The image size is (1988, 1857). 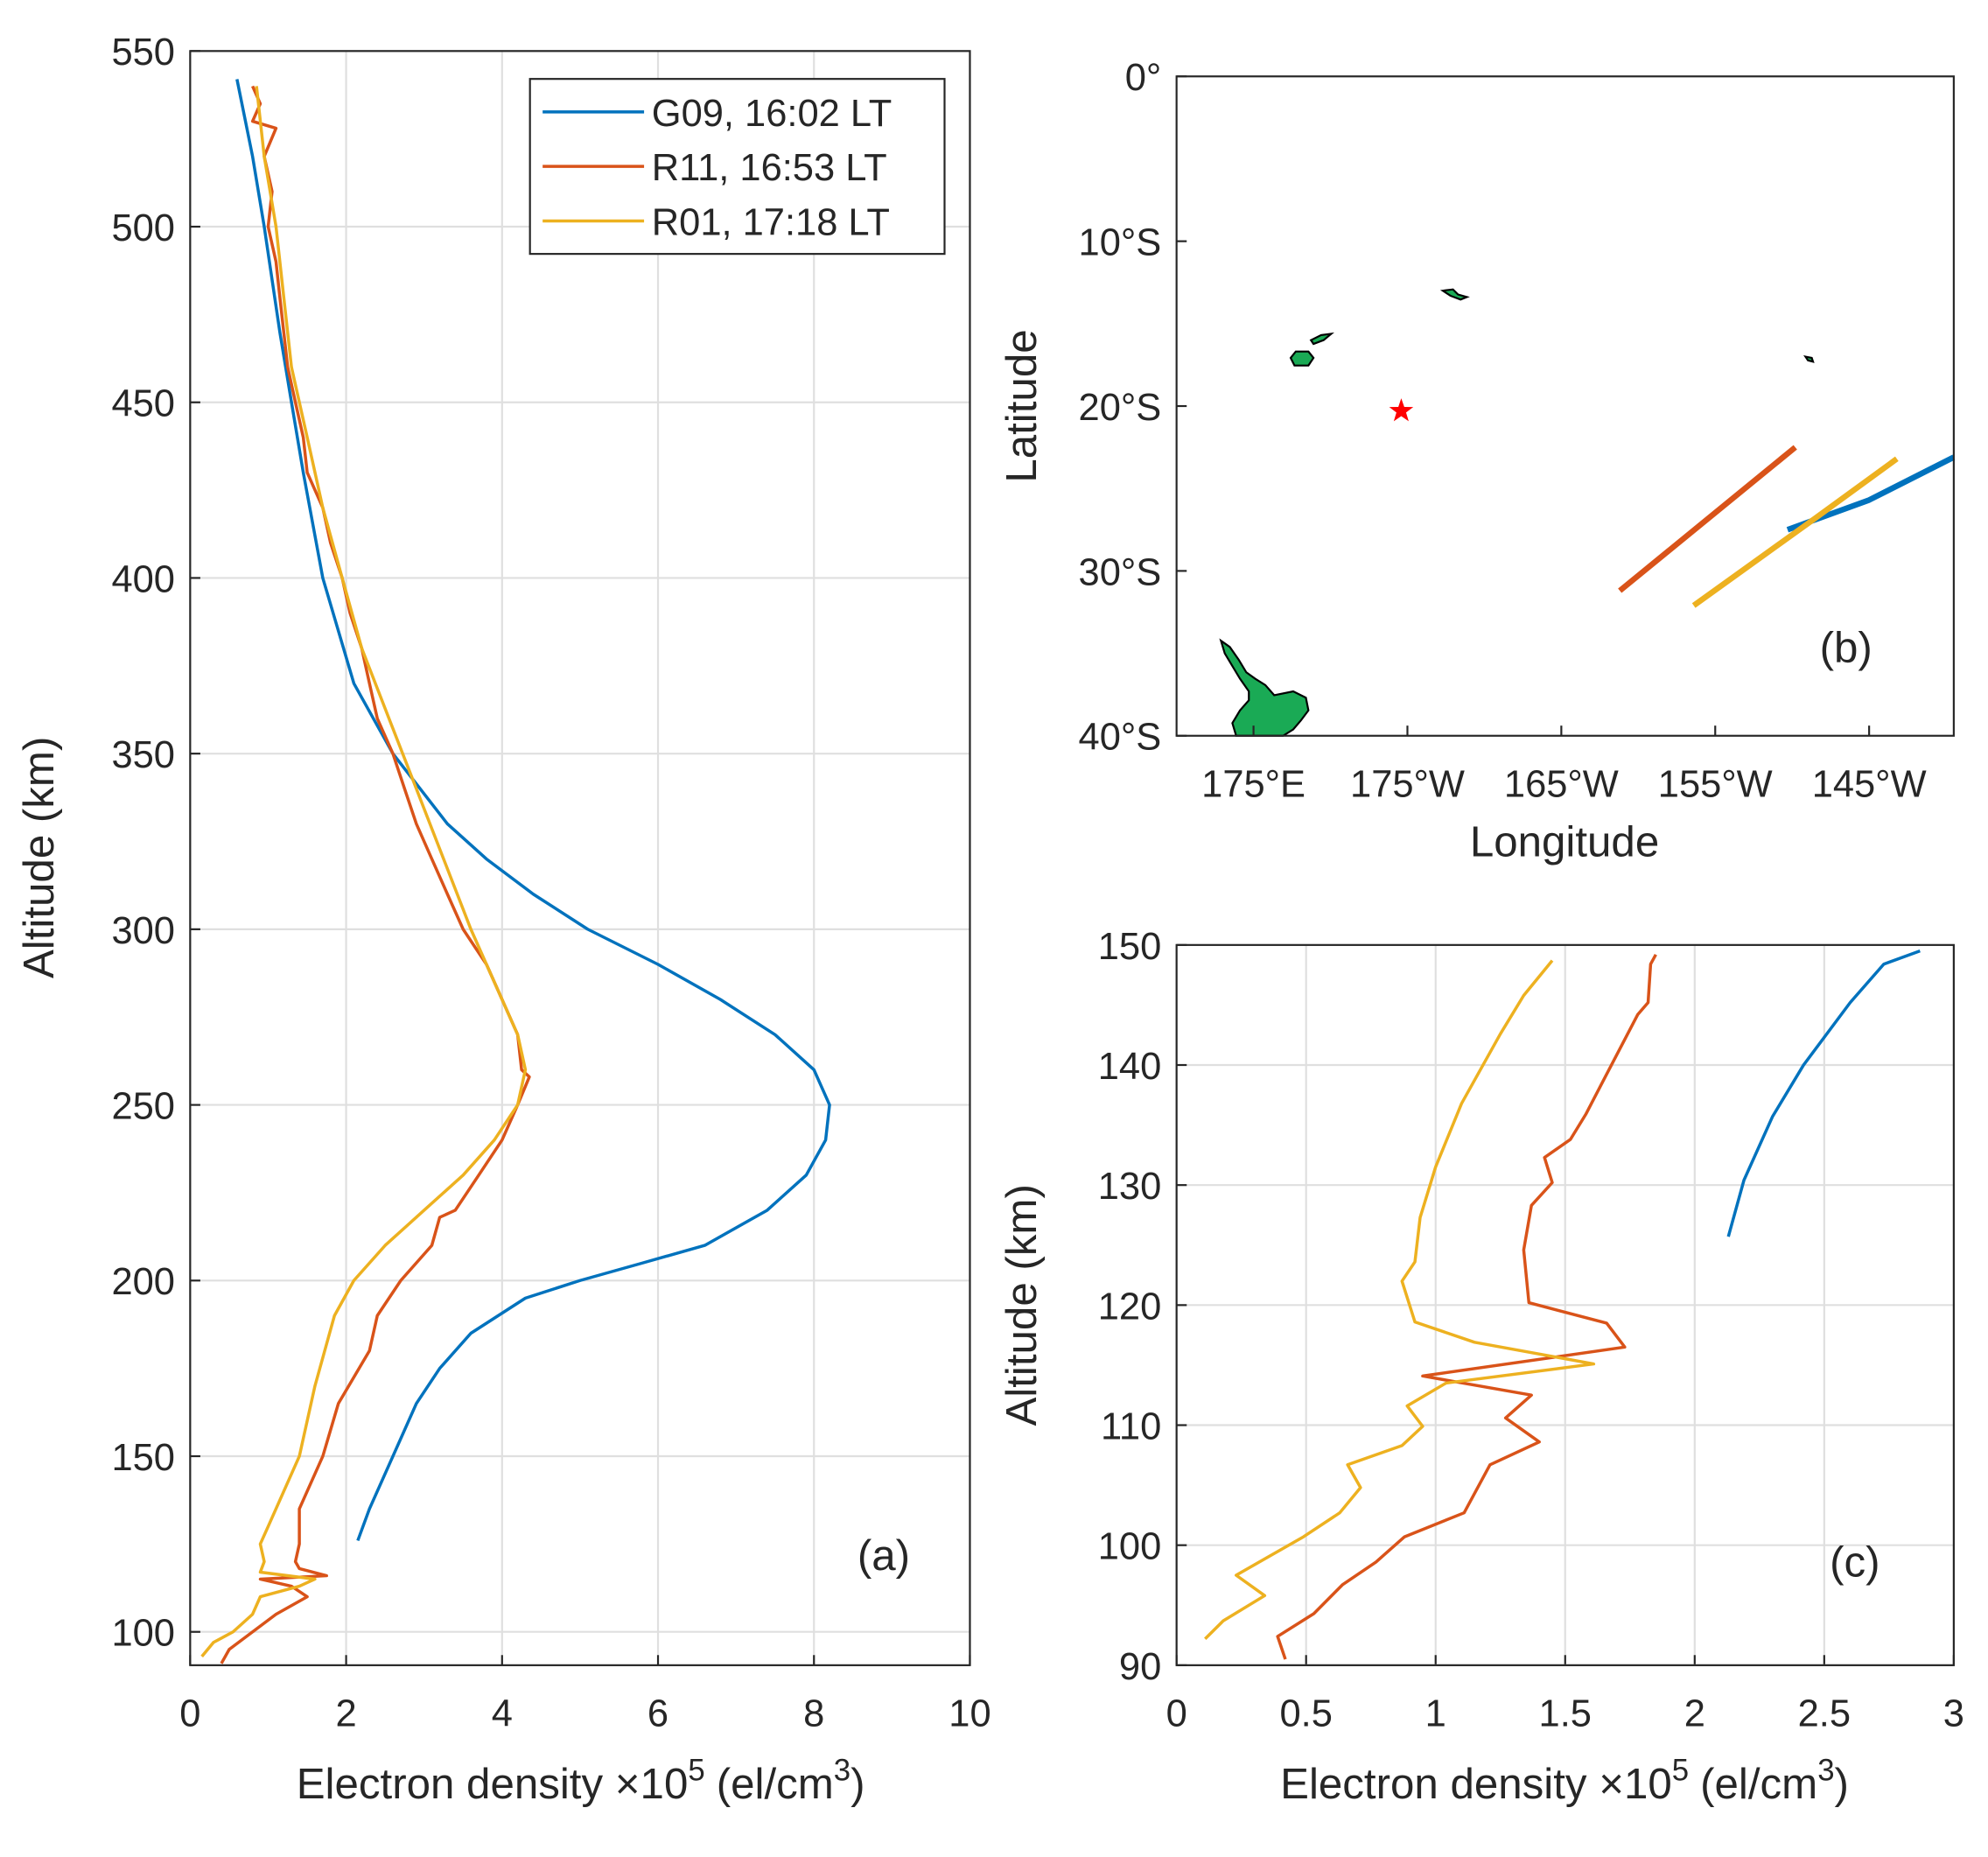 I want to click on axes-box, so click(x=1565, y=406).